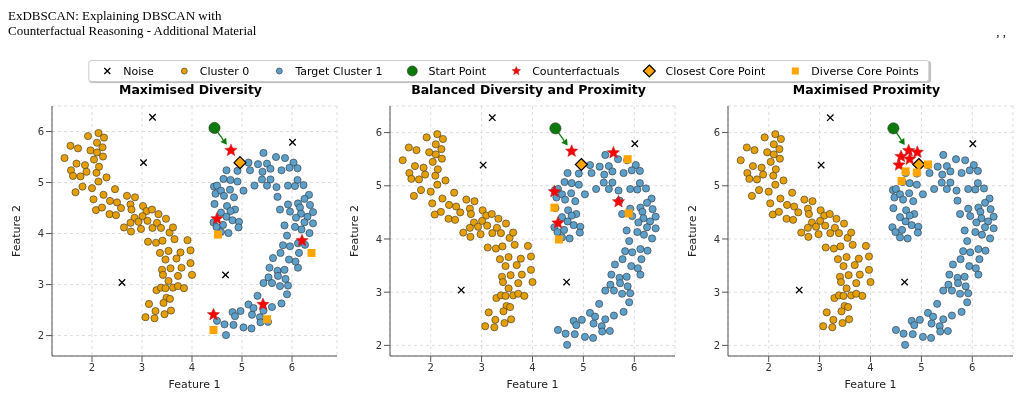 Image resolution: width=1018 pixels, height=405 pixels. I want to click on legend-label: Target Cluster 1, so click(339, 71).